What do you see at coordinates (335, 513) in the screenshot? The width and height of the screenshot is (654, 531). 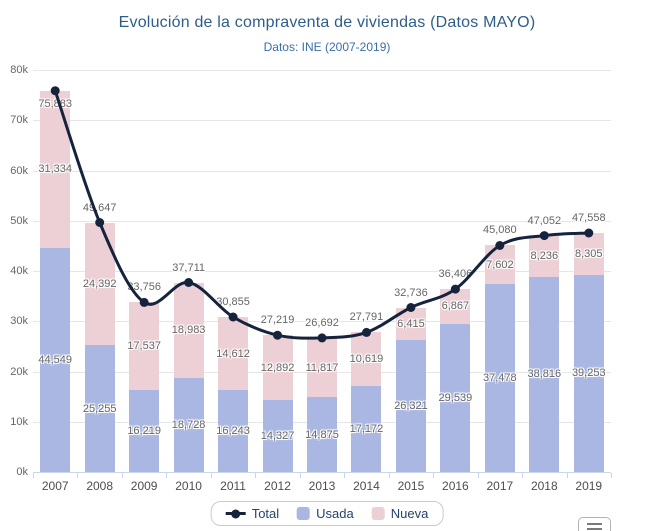 I see `legend-label-usada: Usada` at bounding box center [335, 513].